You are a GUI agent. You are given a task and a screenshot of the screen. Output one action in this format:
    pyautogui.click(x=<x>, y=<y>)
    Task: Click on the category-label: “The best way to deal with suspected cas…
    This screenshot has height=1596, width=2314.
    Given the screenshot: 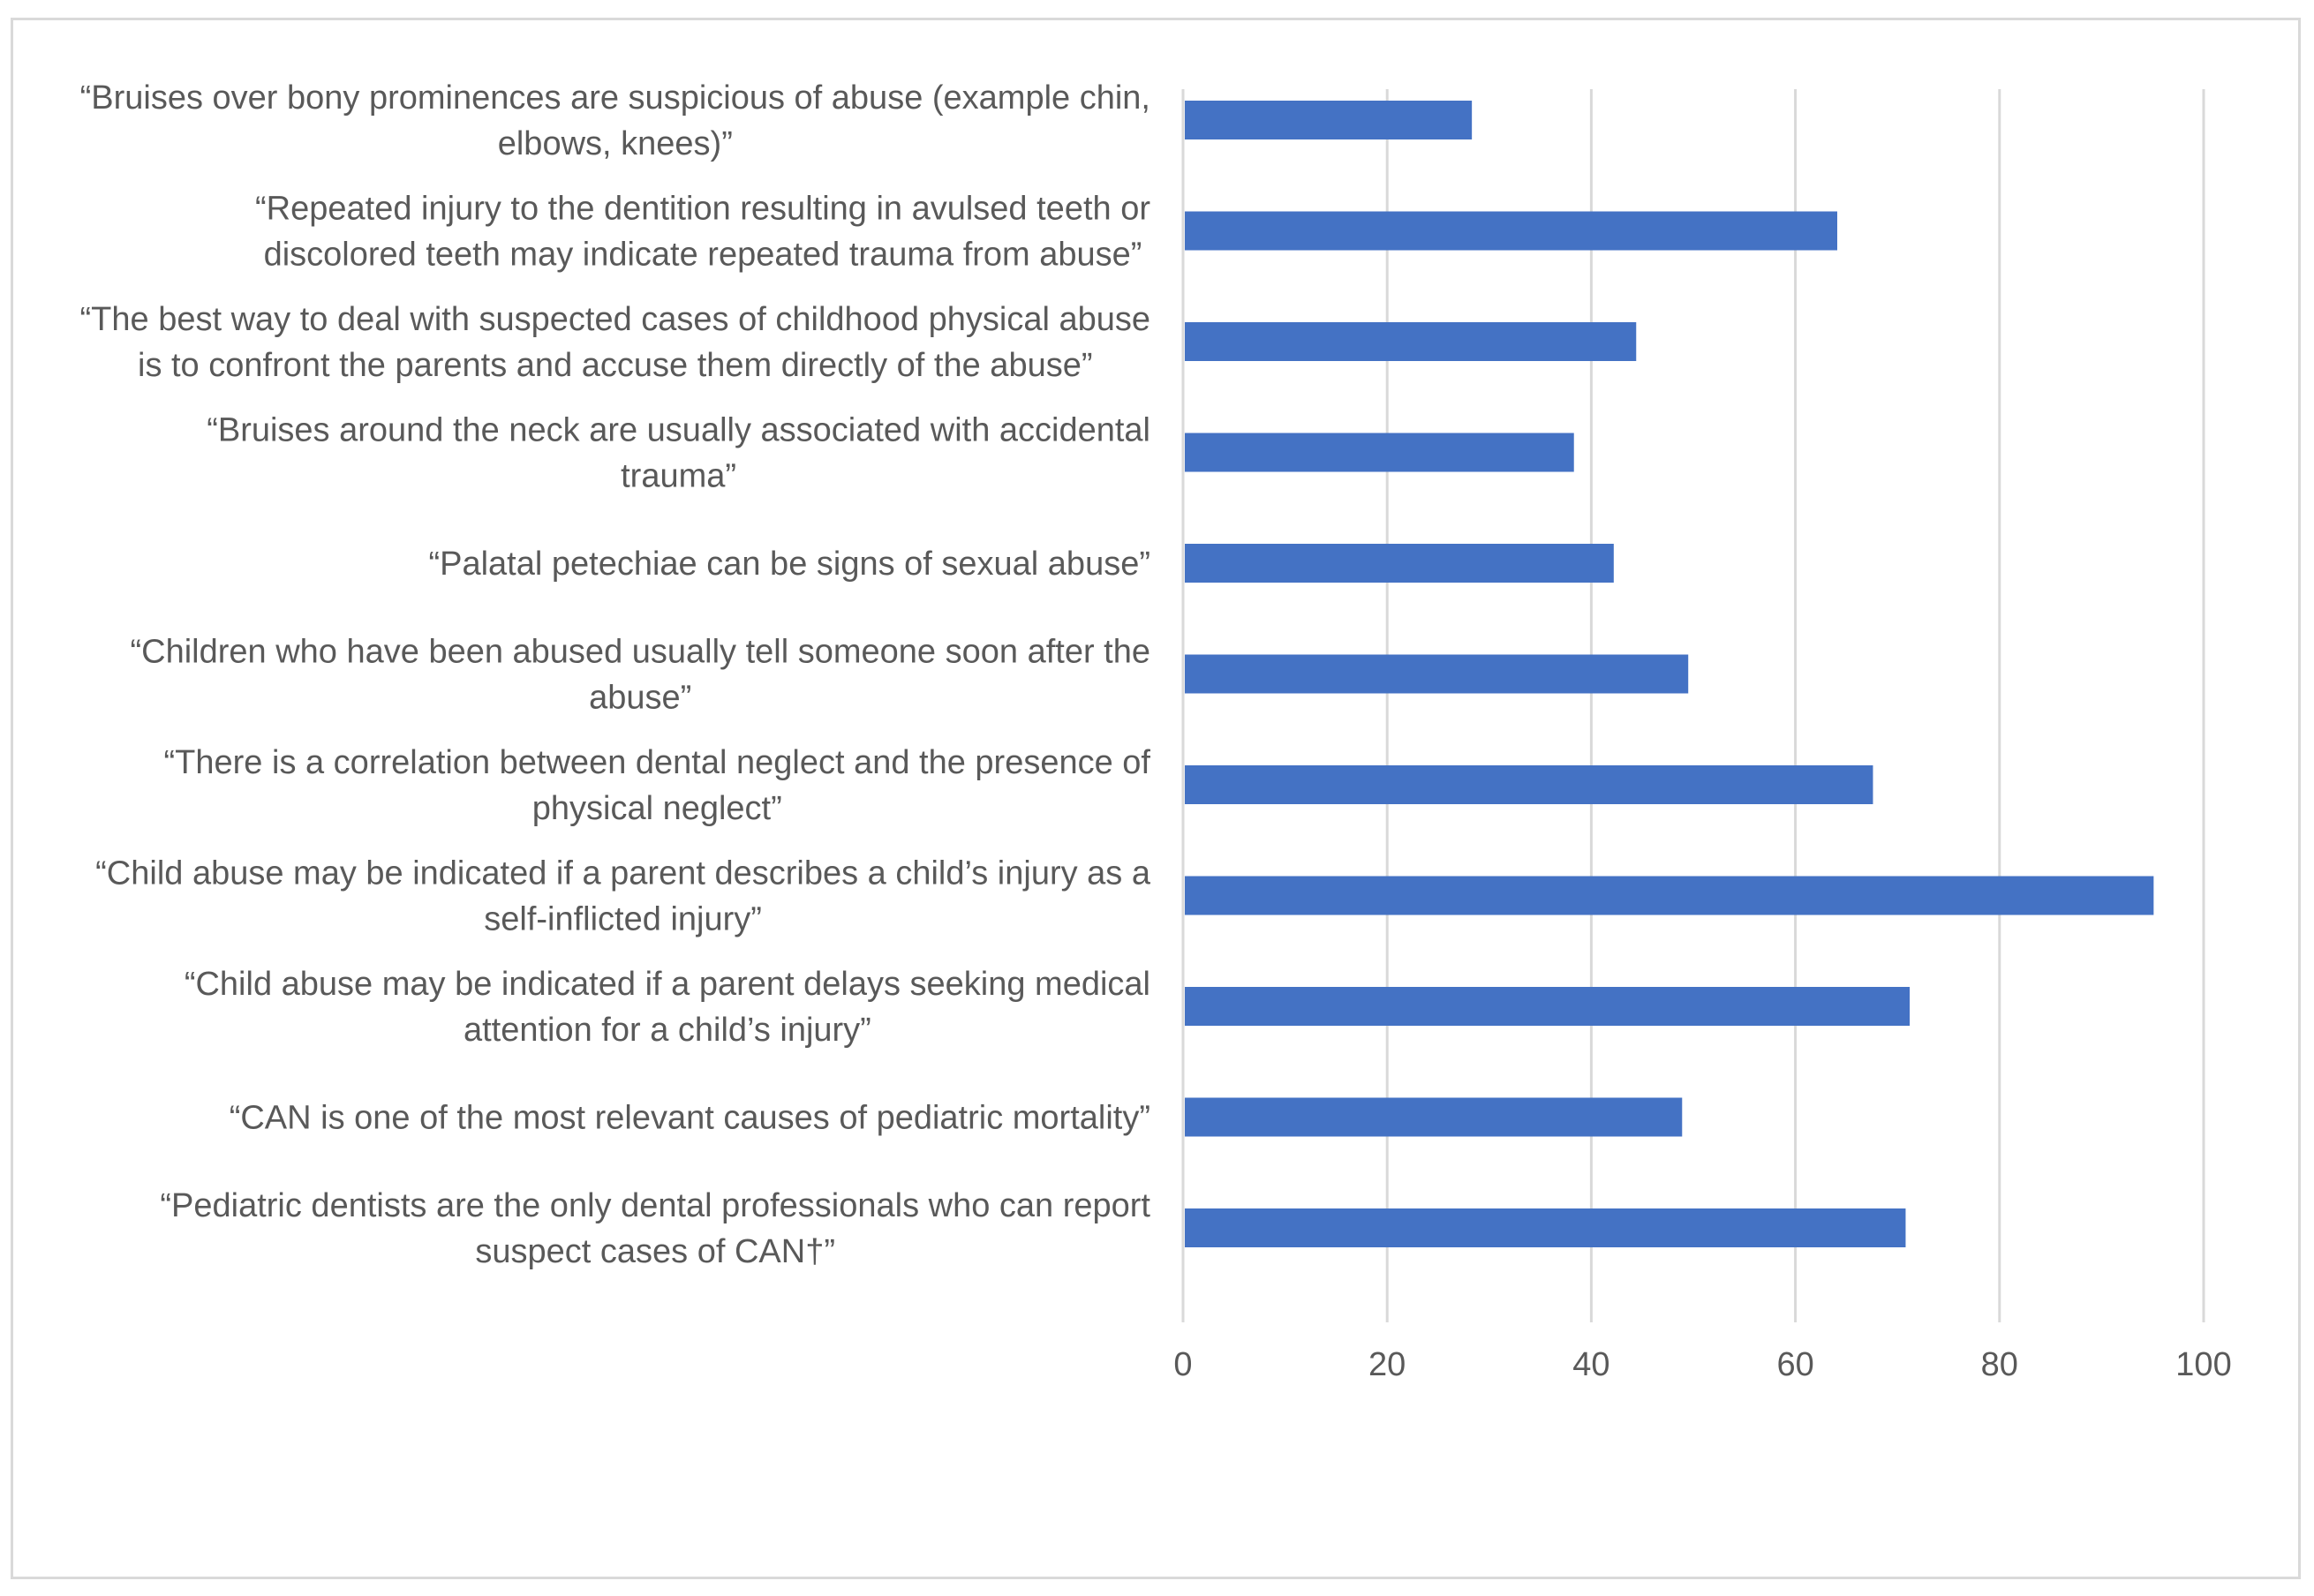 What is the action you would take?
    pyautogui.click(x=615, y=342)
    